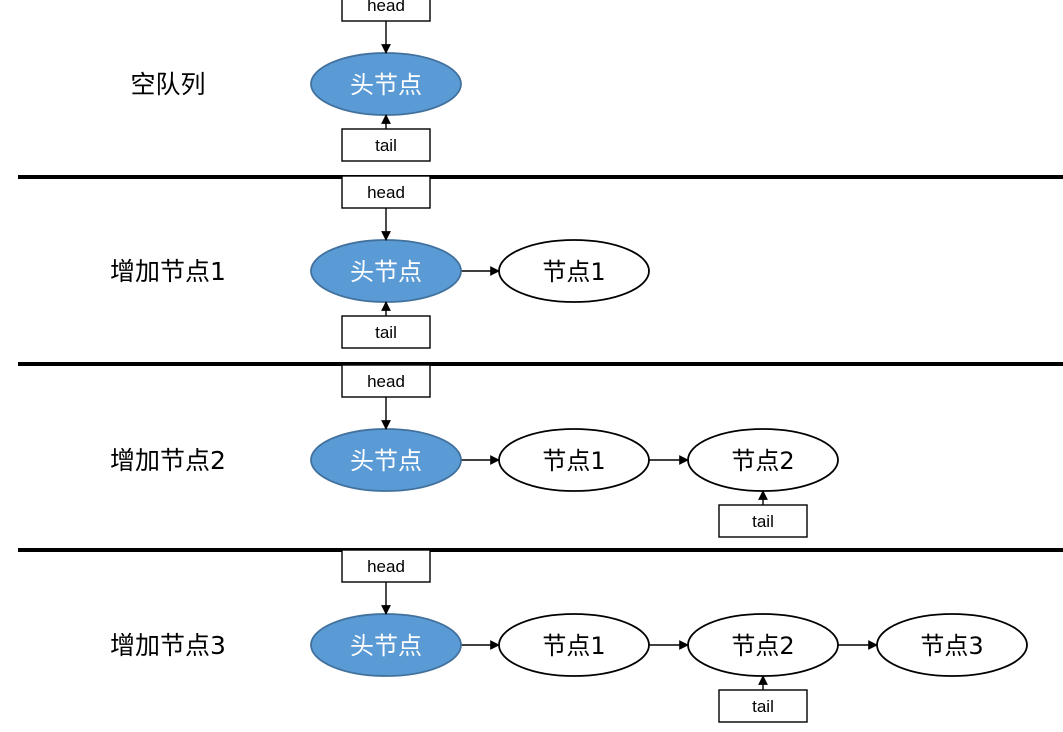 The width and height of the screenshot is (1063, 732). I want to click on diagram-row: 增加节点1 头节点 节点1 head tail, so click(380, 262).